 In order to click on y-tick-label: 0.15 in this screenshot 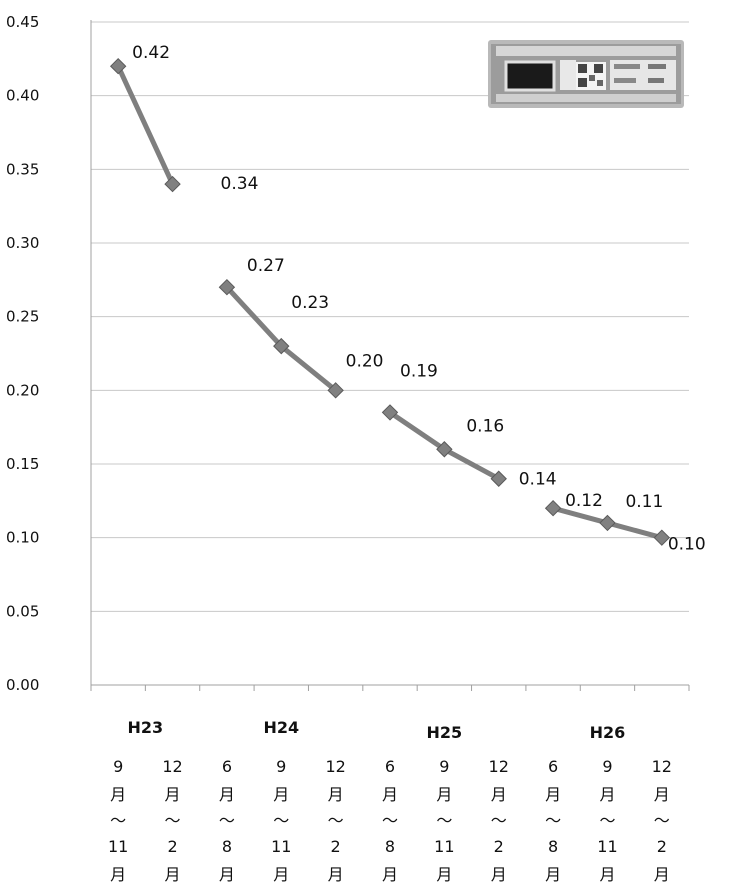, I will do `click(22, 464)`.